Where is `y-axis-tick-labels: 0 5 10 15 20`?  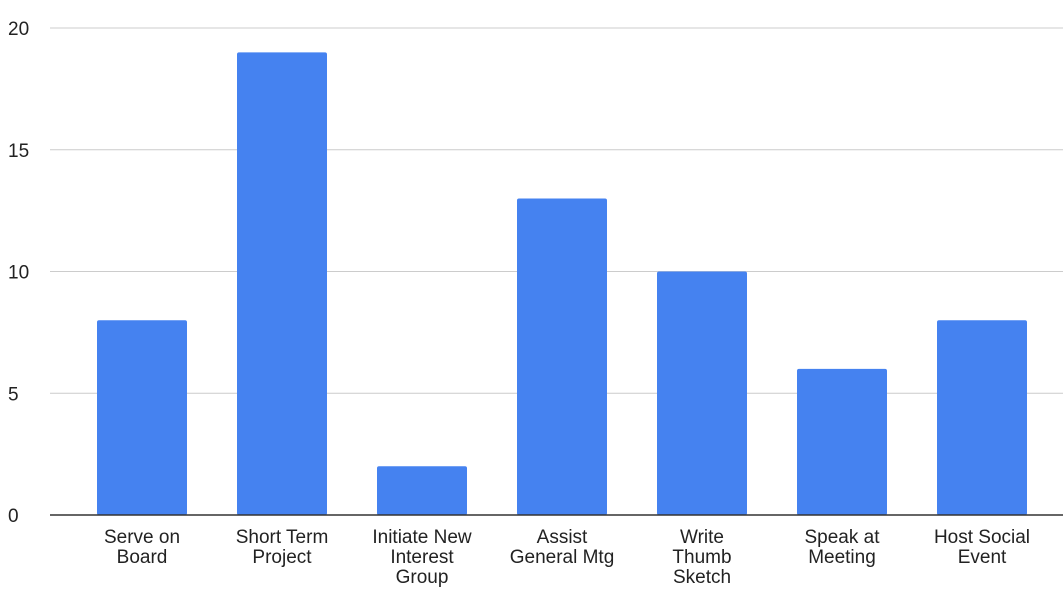
y-axis-tick-labels: 0 5 10 15 20 is located at coordinates (18, 273).